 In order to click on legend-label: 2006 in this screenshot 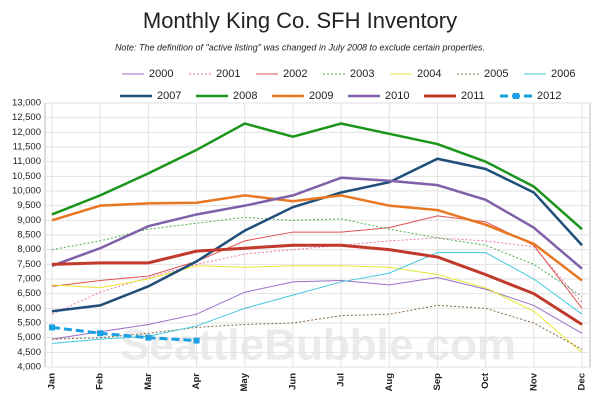, I will do `click(563, 74)`.